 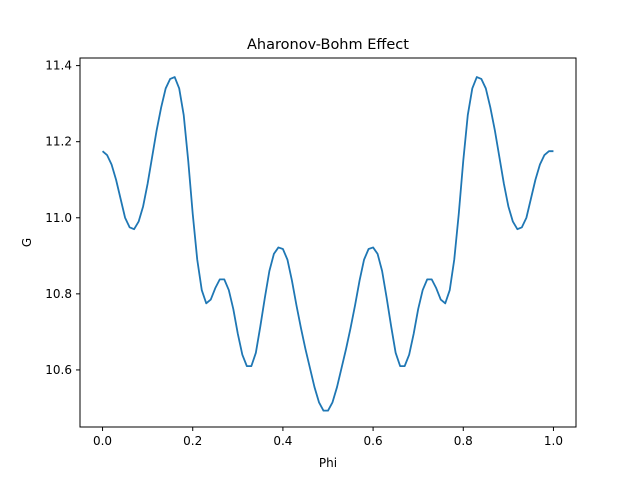 I want to click on x-tick-label: 1.0, so click(x=553, y=441).